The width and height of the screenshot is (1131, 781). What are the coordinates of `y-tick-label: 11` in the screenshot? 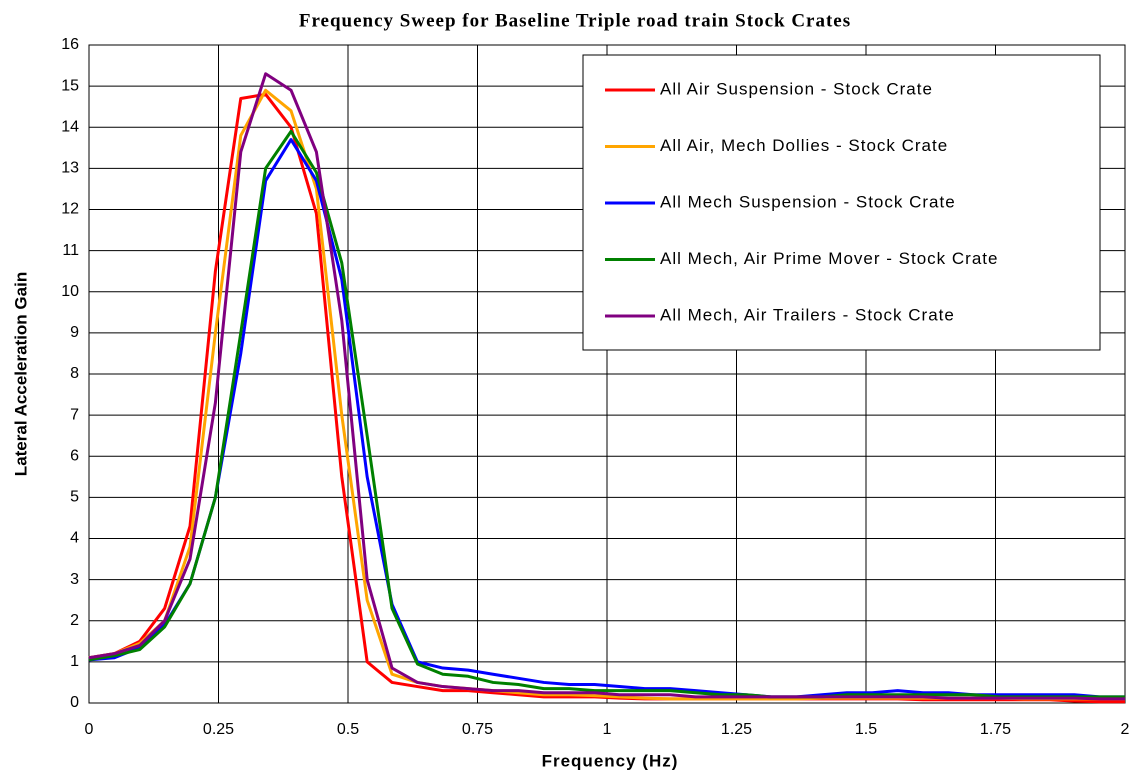 It's located at (70, 250).